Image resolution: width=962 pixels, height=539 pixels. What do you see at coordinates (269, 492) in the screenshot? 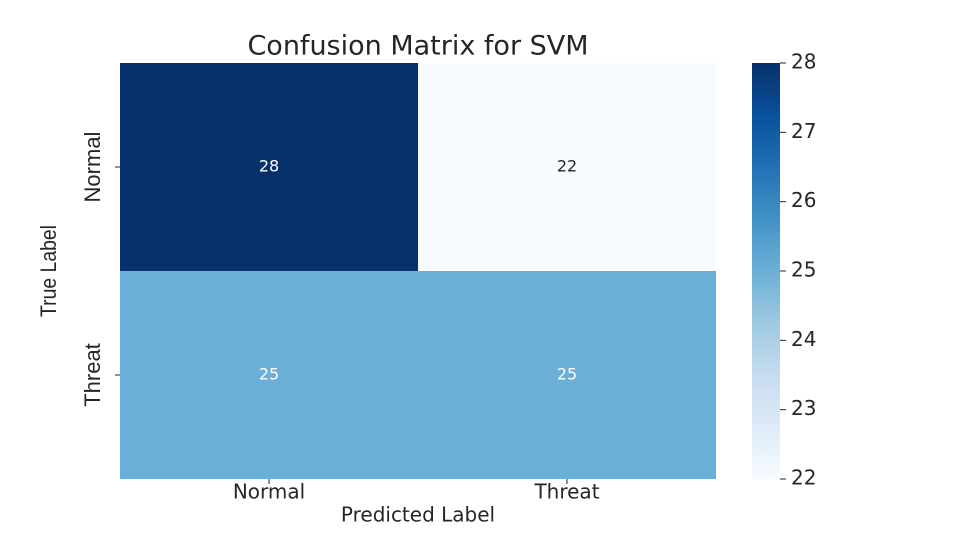
I see `x-tick-label: Normal` at bounding box center [269, 492].